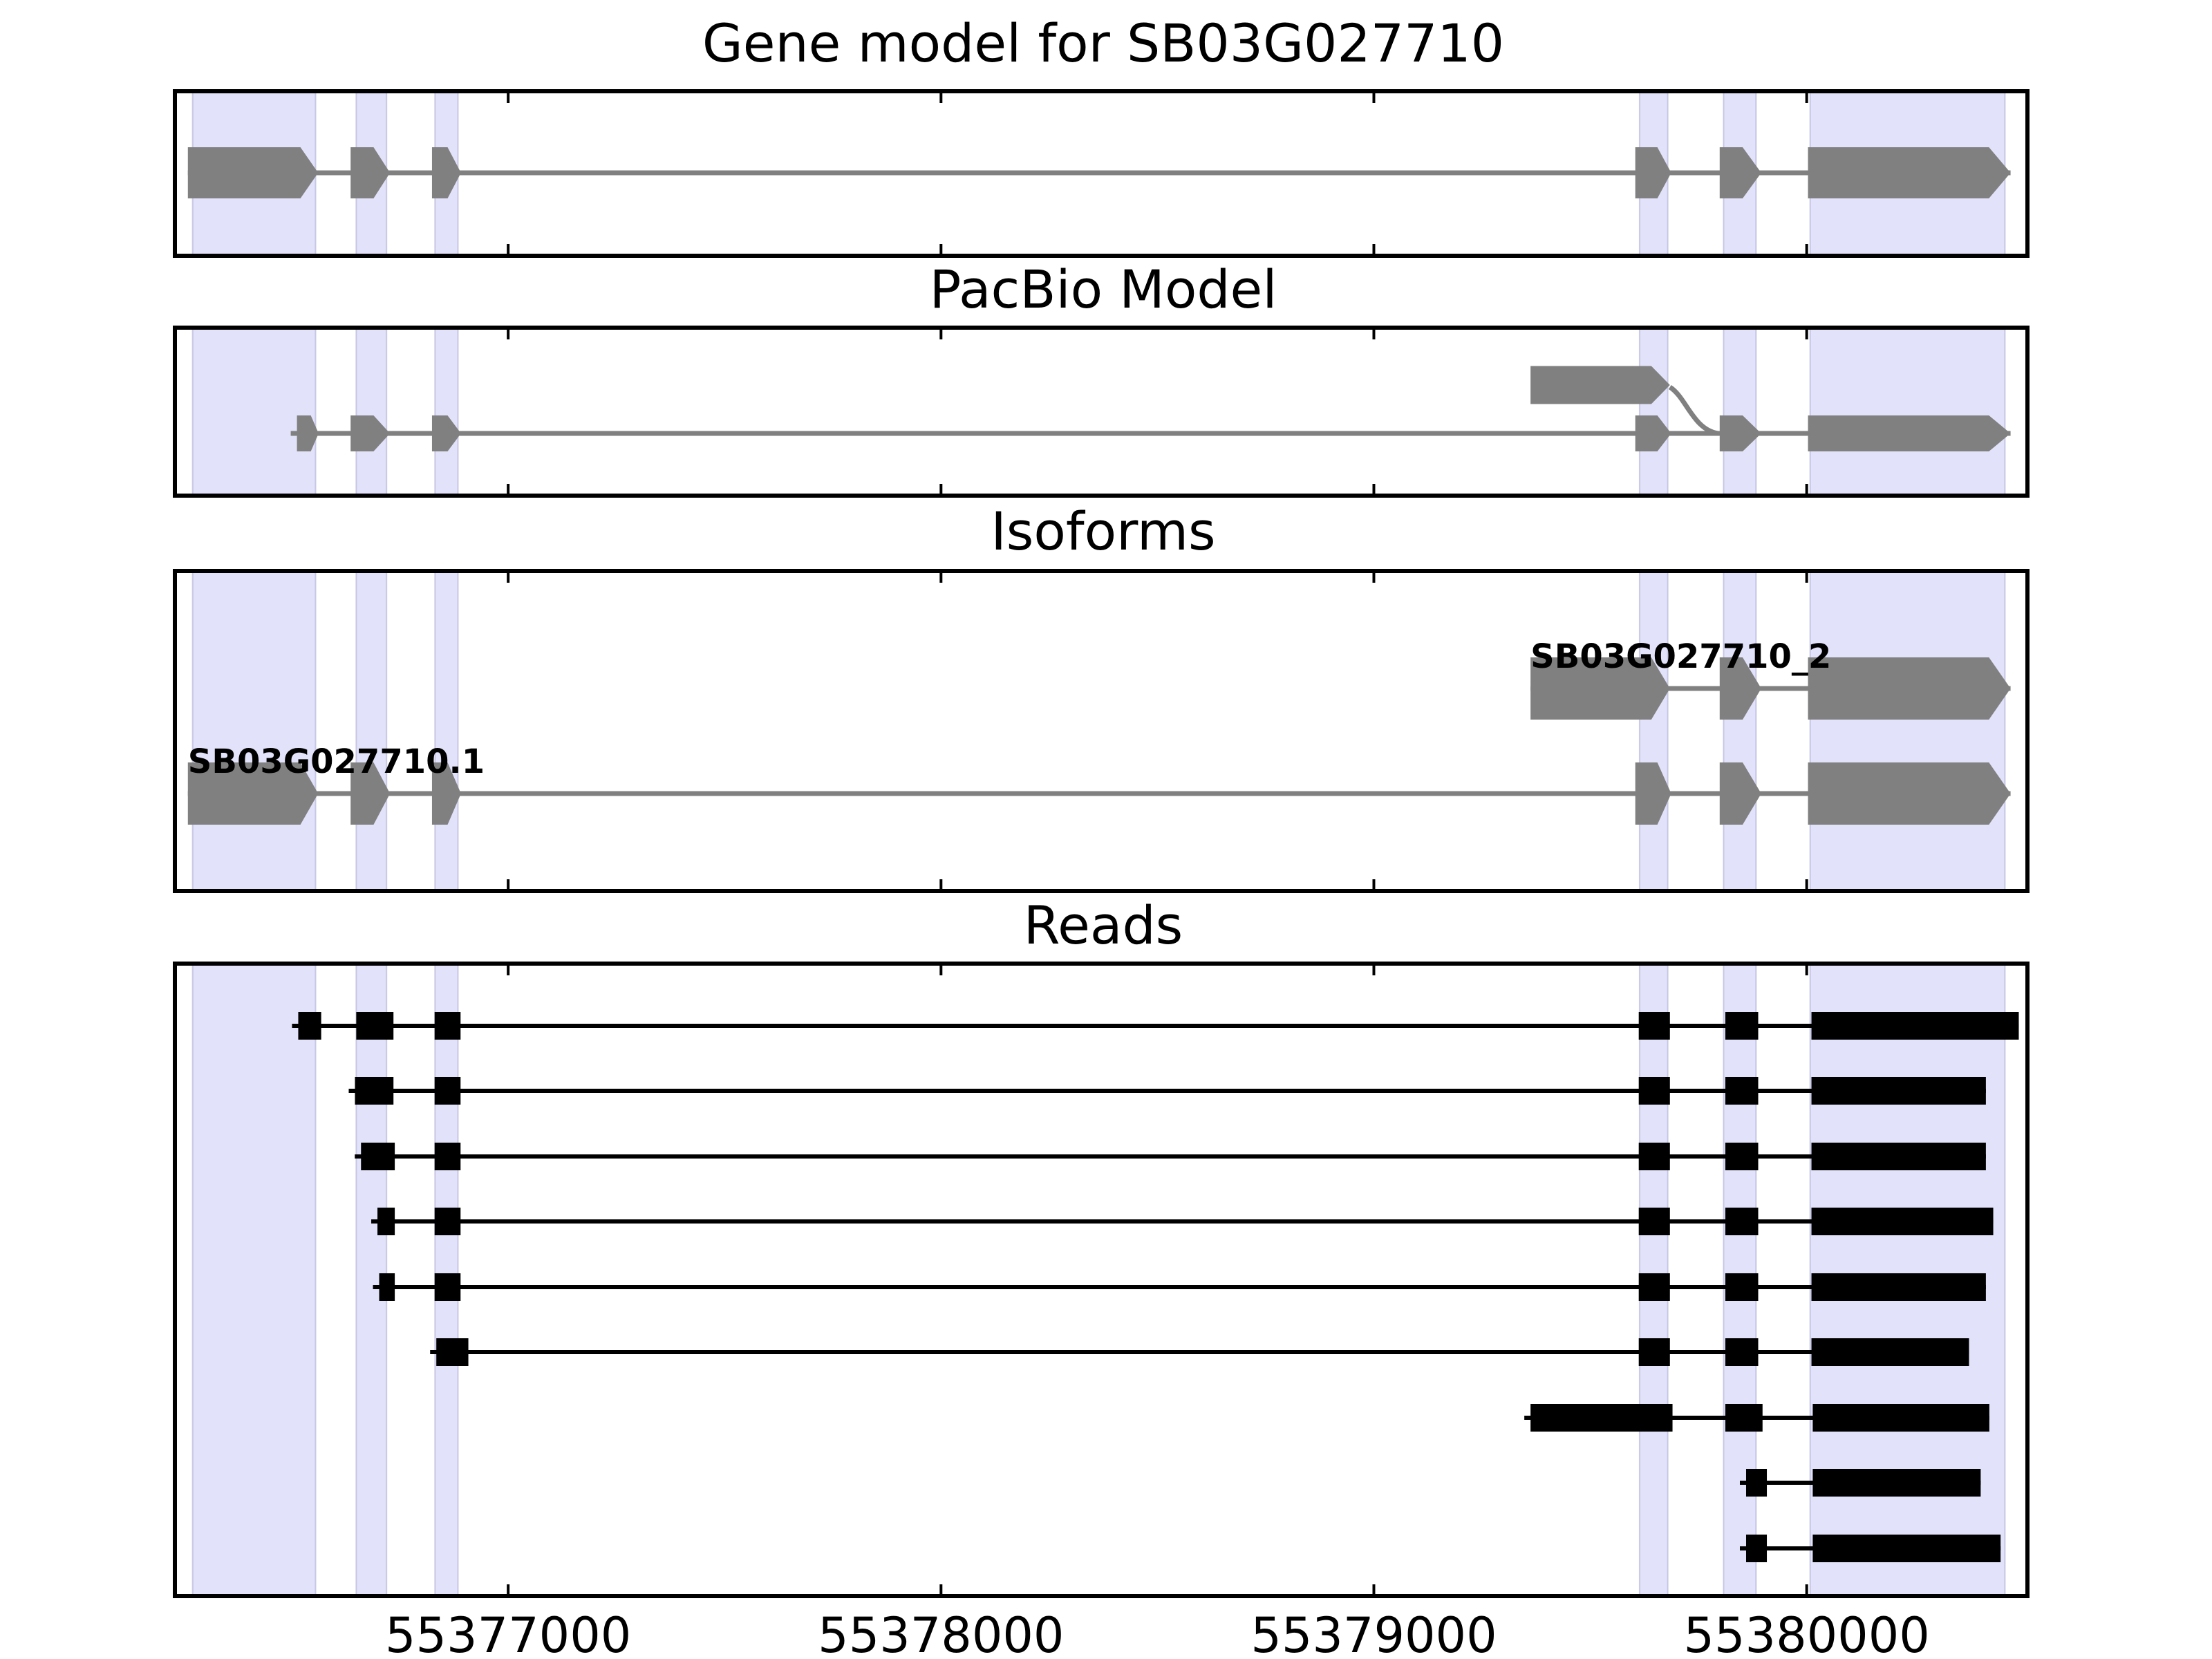 The height and width of the screenshot is (1659, 2212). What do you see at coordinates (1103, 289) in the screenshot?
I see `panel-title-pacbio: PacBio Model` at bounding box center [1103, 289].